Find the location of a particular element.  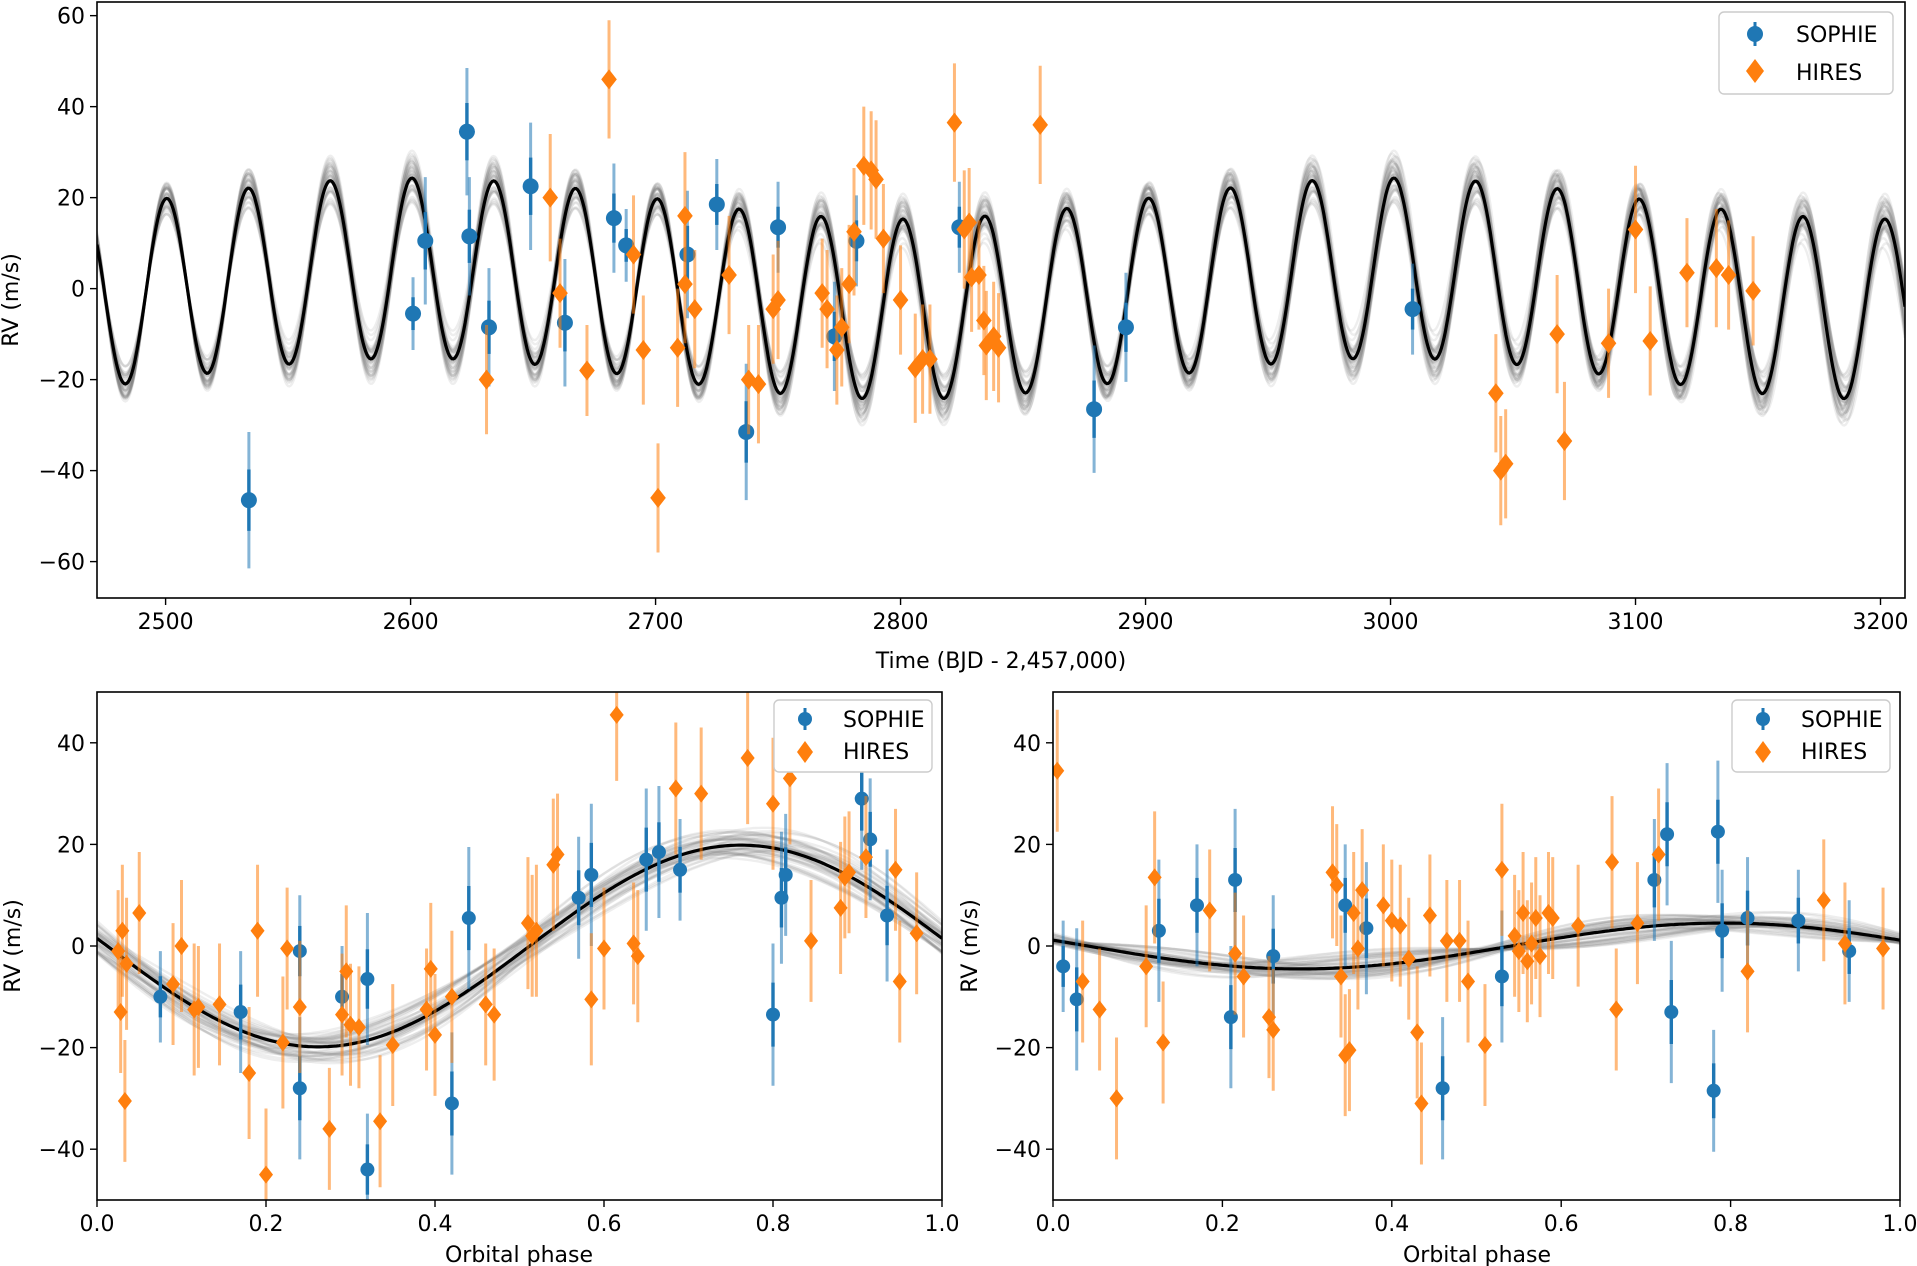

x-tick-label: 2900 is located at coordinates (1146, 622).